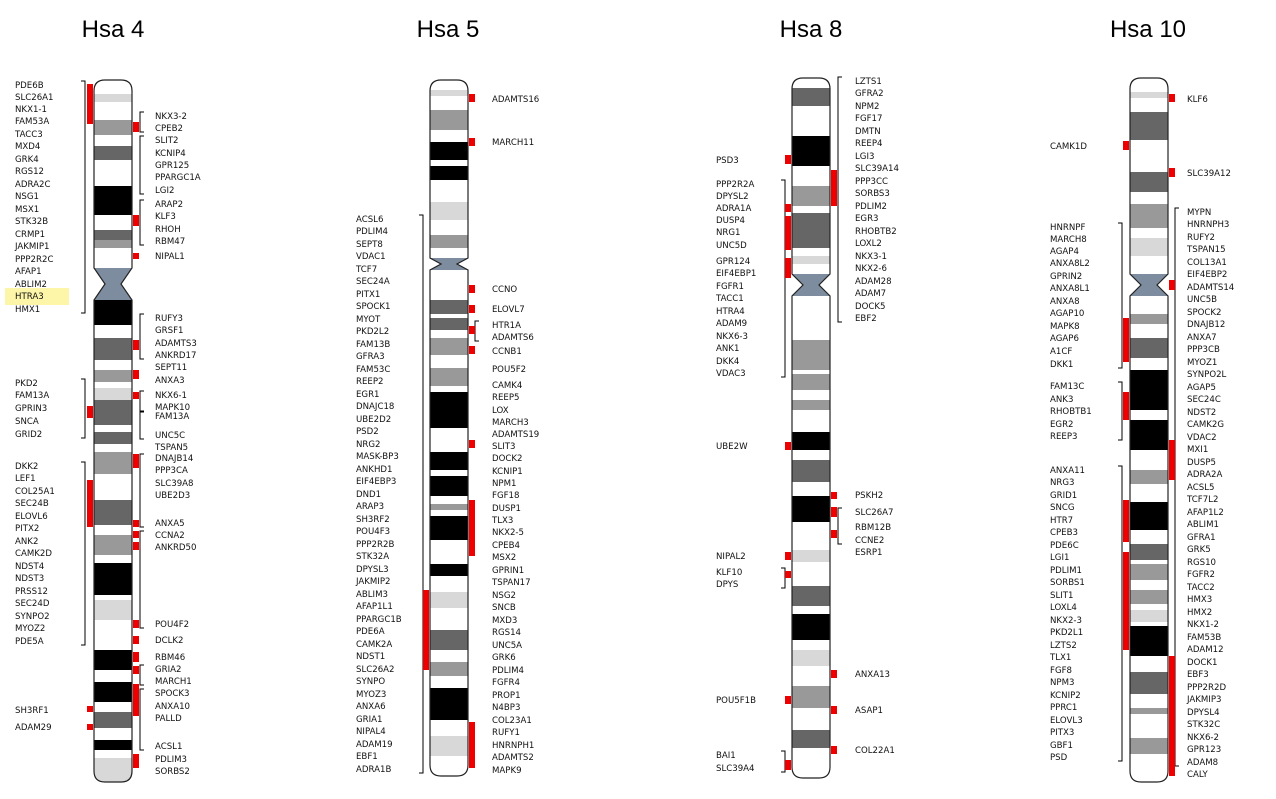  I want to click on gene-label: SPOCK1, so click(373, 307).